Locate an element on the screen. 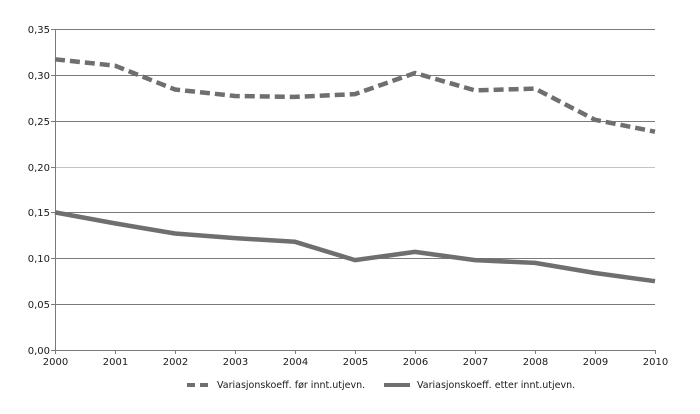  legend-item-after: Variasjonskoeff. etter innt.utjevn. is located at coordinates (479, 385).